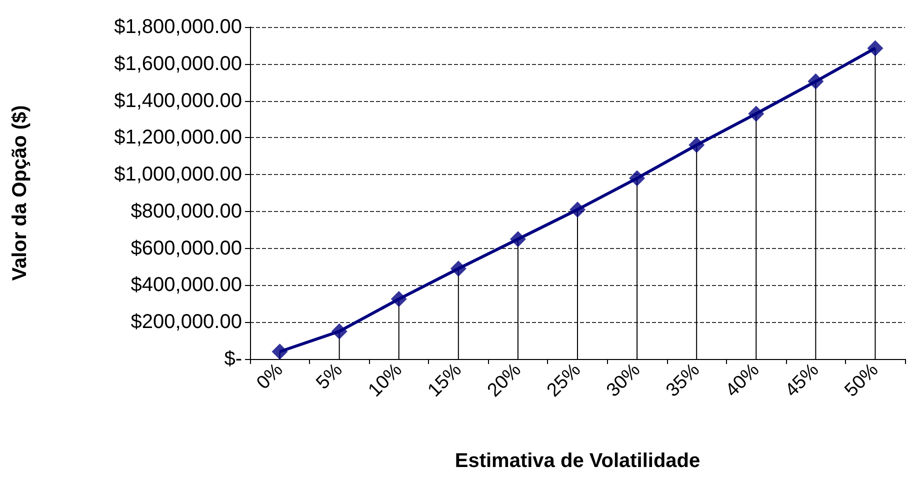  Describe the element at coordinates (20, 193) in the screenshot. I see `y-axis-title: Valor da Opção ($)` at that location.